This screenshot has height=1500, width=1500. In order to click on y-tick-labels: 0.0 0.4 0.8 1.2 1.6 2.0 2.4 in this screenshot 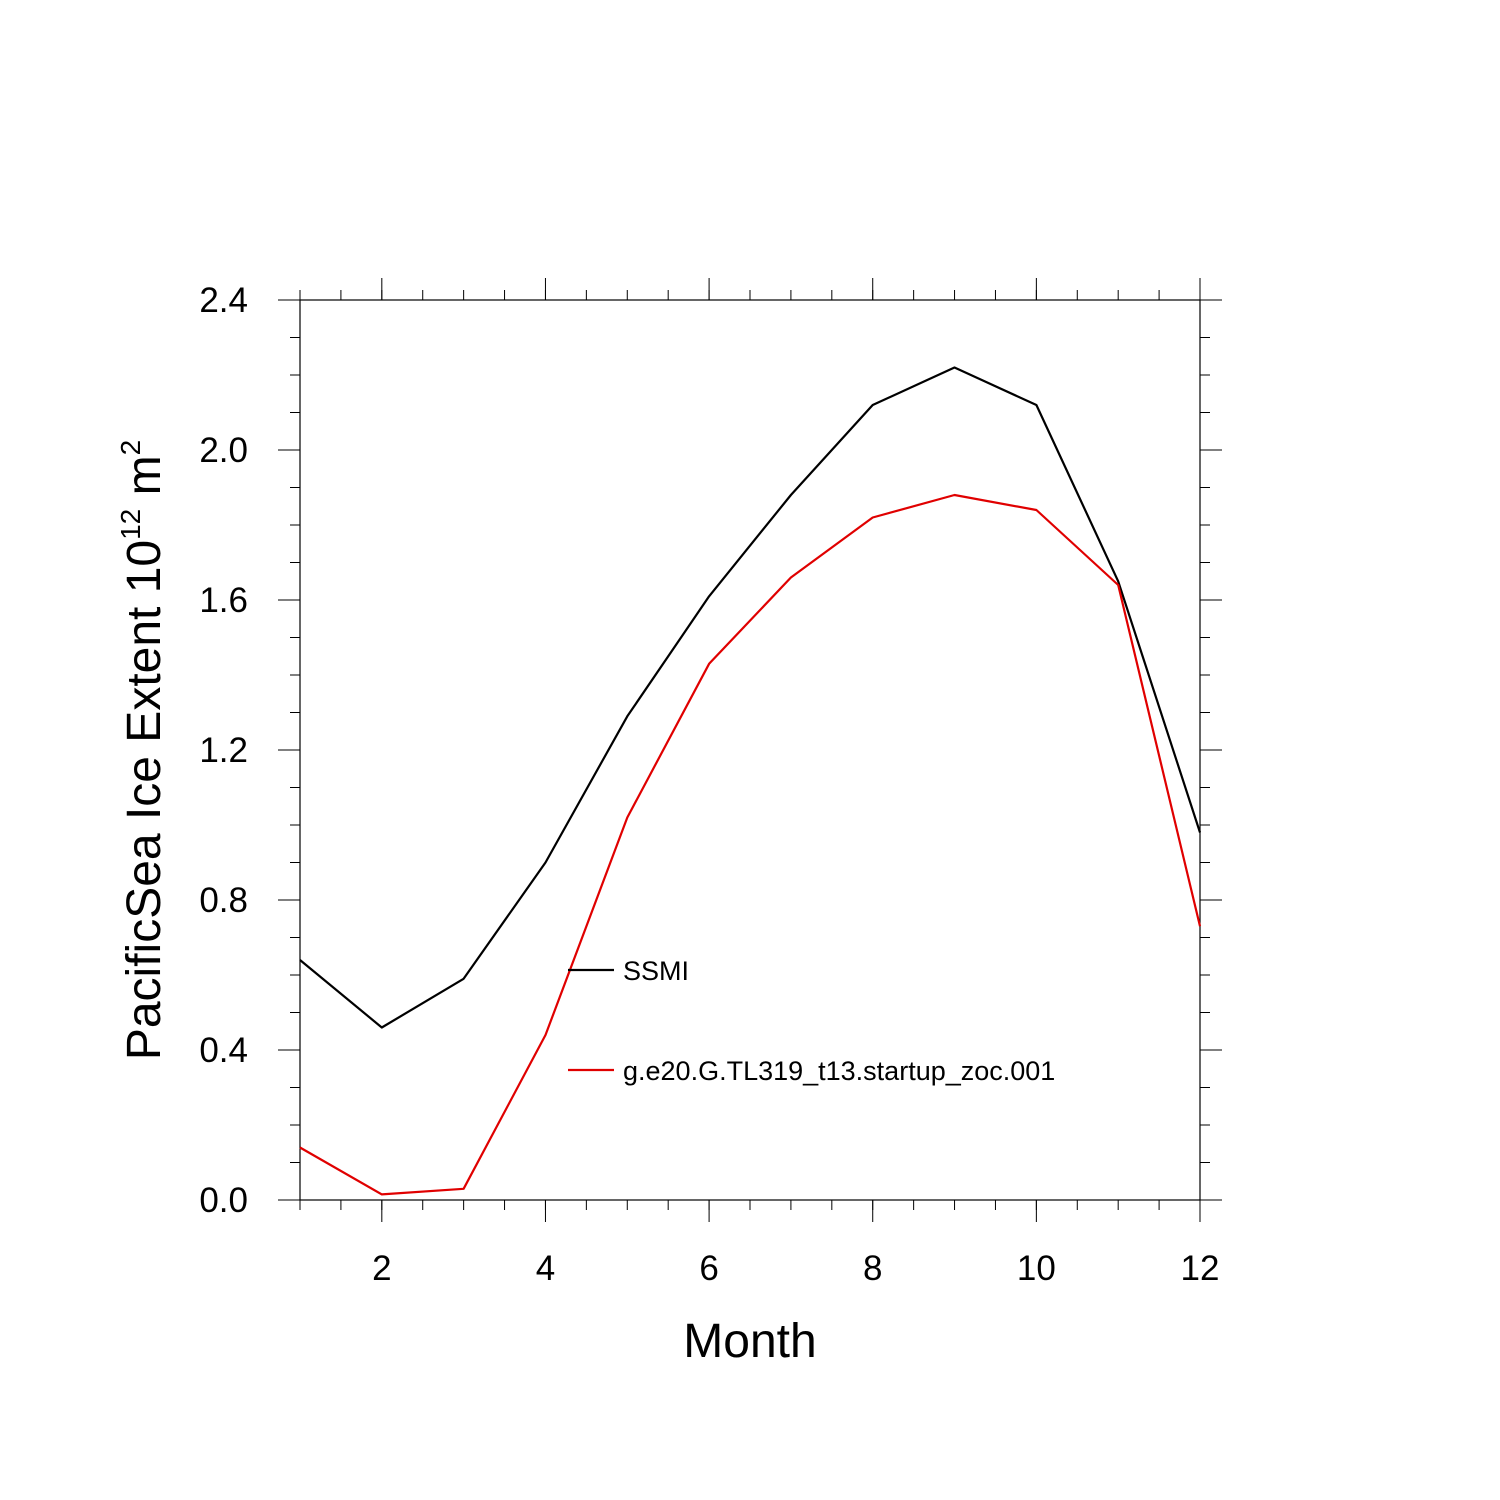, I will do `click(223, 750)`.